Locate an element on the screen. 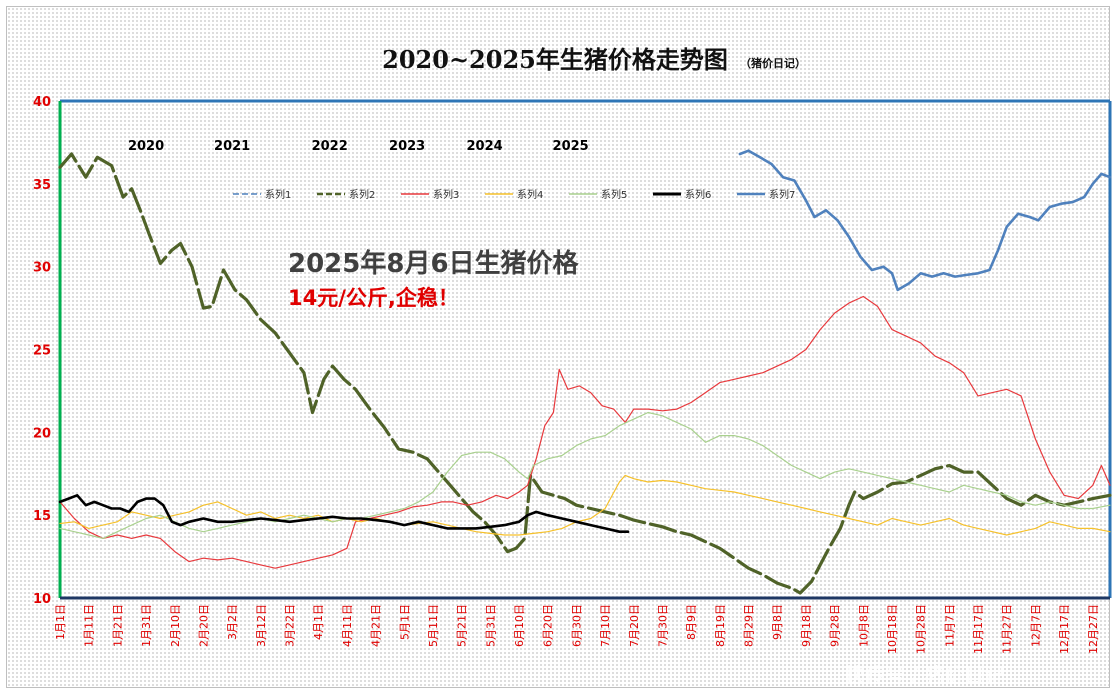 The height and width of the screenshot is (695, 1118). legend-label: 系列2 is located at coordinates (362, 194).